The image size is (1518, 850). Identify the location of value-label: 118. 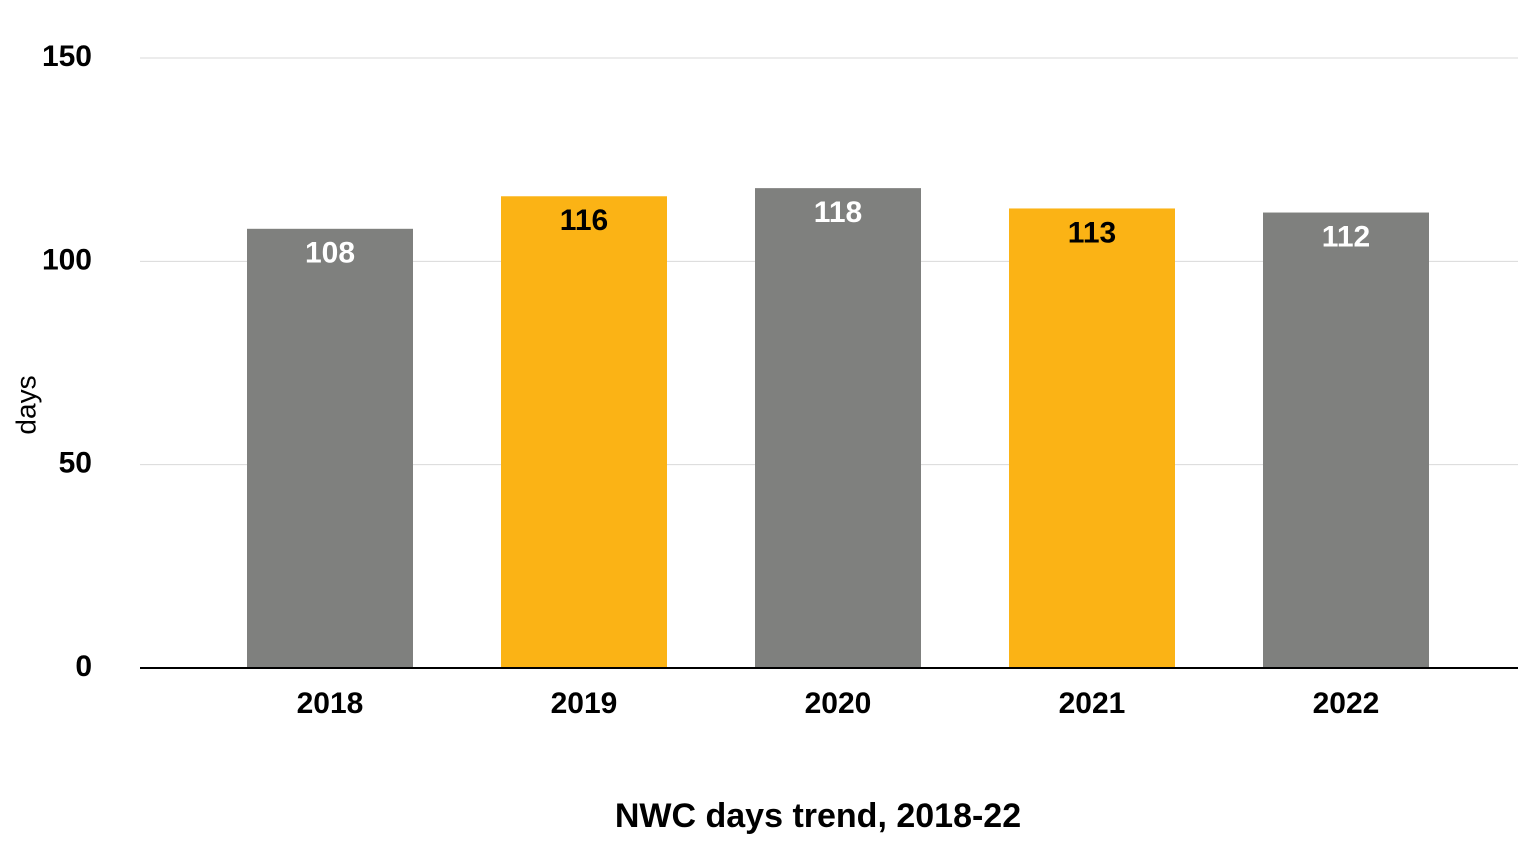
(838, 212).